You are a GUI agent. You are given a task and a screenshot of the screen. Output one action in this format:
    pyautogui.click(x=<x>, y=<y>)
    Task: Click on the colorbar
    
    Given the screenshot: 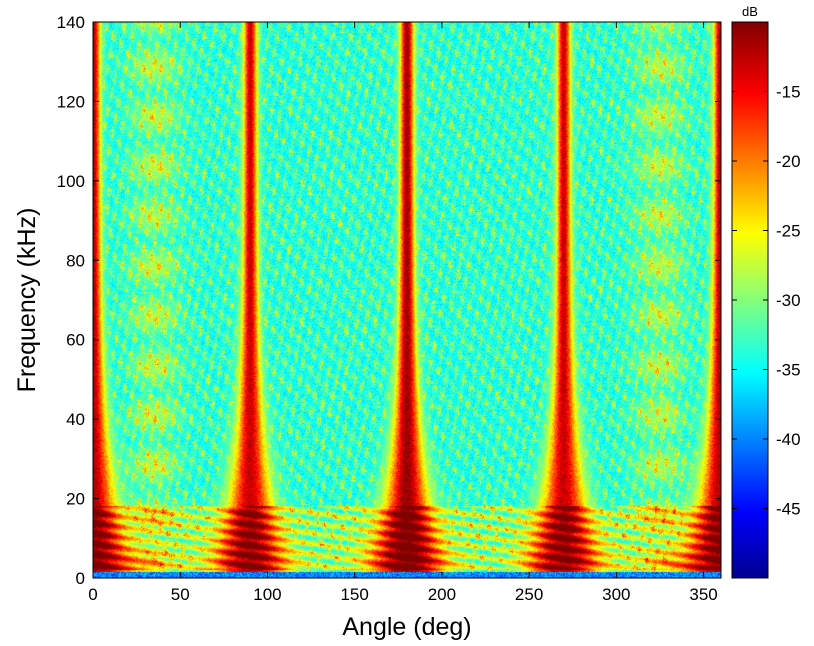 What is the action you would take?
    pyautogui.click(x=750, y=300)
    